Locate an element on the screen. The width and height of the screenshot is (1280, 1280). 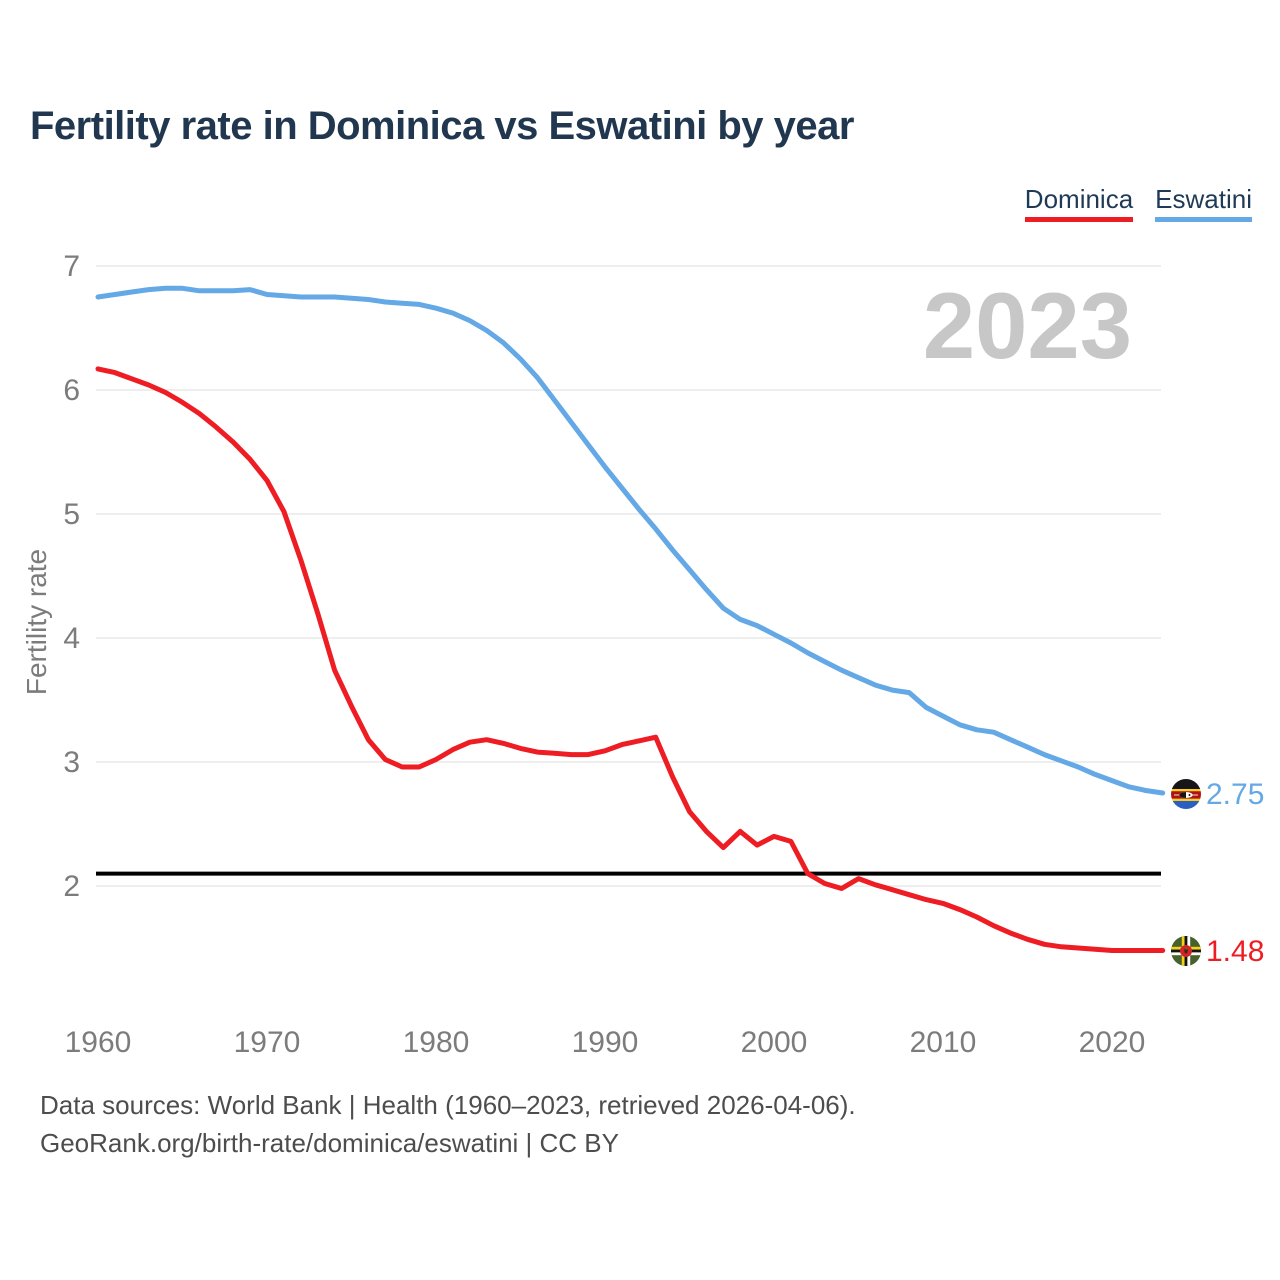
y-axis-title: Fertility rate is located at coordinates (36, 622).